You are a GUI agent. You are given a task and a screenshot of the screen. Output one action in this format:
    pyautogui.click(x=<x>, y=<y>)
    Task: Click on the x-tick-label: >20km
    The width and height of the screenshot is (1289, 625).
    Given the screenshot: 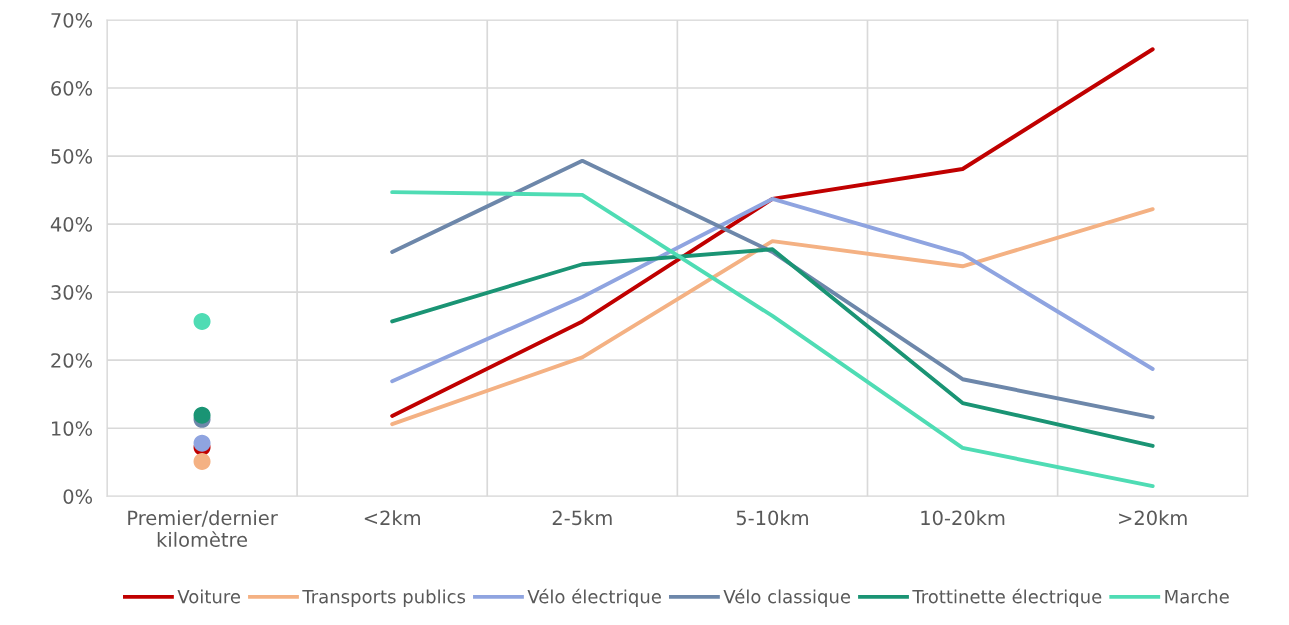 What is the action you would take?
    pyautogui.click(x=1153, y=518)
    